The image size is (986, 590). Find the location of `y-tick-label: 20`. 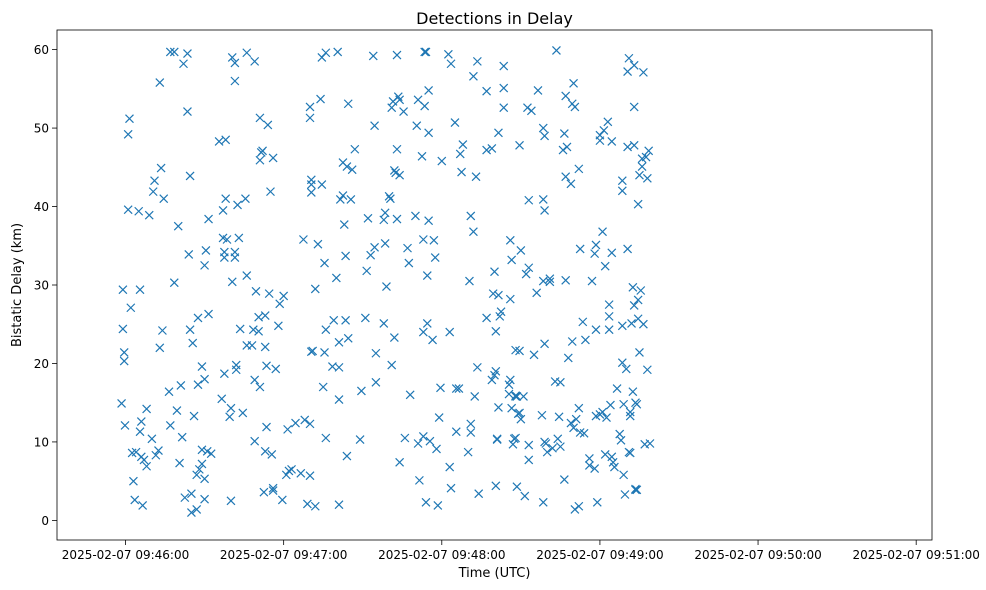

y-tick-label: 20 is located at coordinates (41, 364).